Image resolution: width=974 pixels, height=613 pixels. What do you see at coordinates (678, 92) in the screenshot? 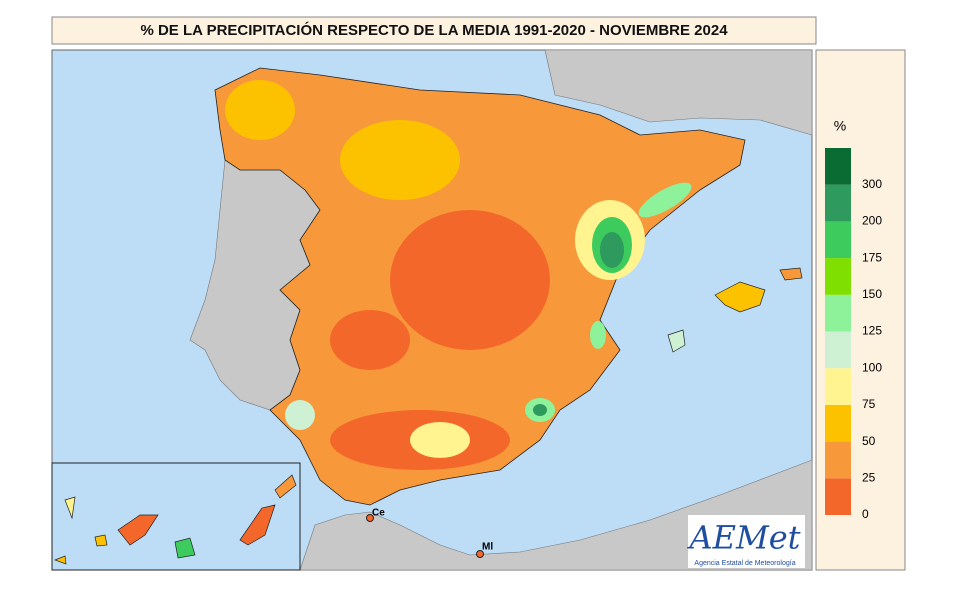
I see `france` at bounding box center [678, 92].